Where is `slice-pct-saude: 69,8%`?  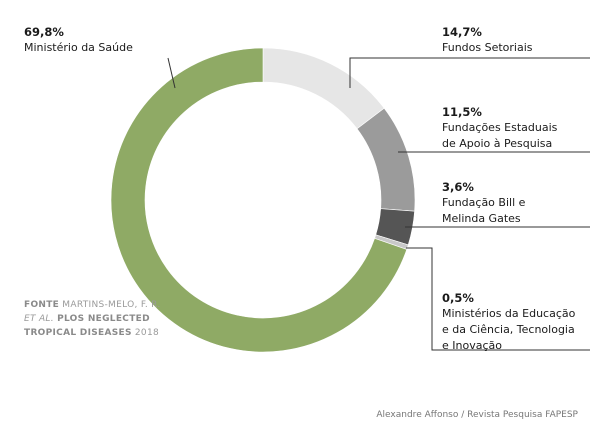
slice-pct-saude: 69,8% is located at coordinates (44, 32).